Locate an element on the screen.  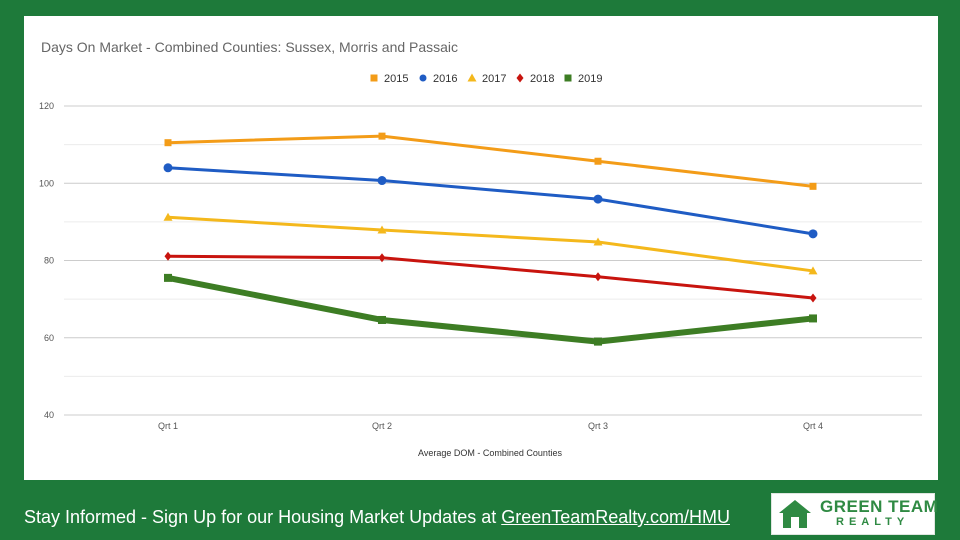
series-line-2016 is located at coordinates (490, 201).